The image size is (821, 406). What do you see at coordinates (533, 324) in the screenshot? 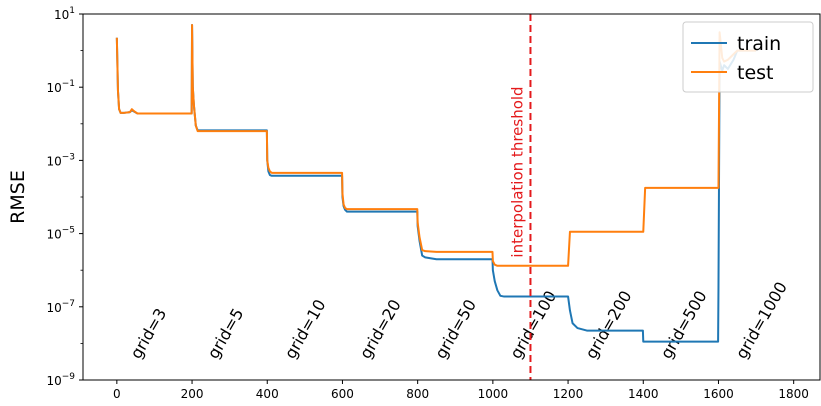
I see `grid-annotation: grid=100` at bounding box center [533, 324].